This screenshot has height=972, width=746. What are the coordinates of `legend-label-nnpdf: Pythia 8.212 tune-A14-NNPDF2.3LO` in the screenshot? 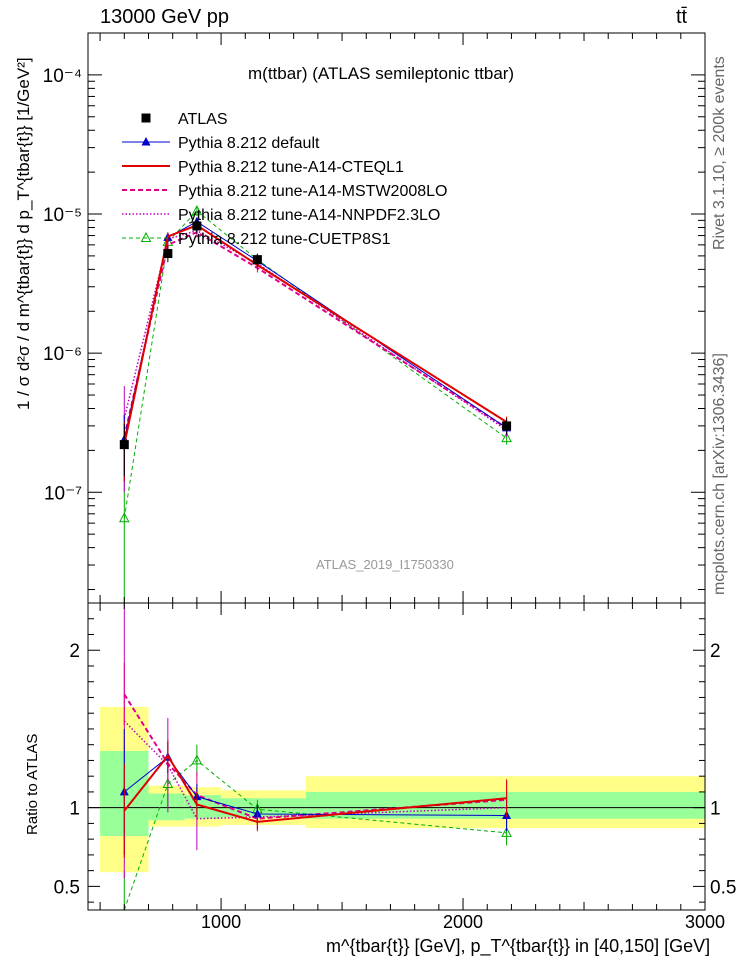 It's located at (309, 215).